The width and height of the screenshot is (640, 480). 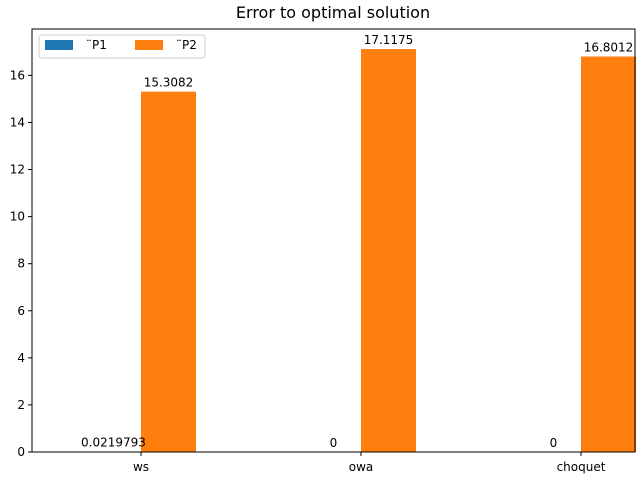 I want to click on y-tick-label: 0, so click(x=21, y=452).